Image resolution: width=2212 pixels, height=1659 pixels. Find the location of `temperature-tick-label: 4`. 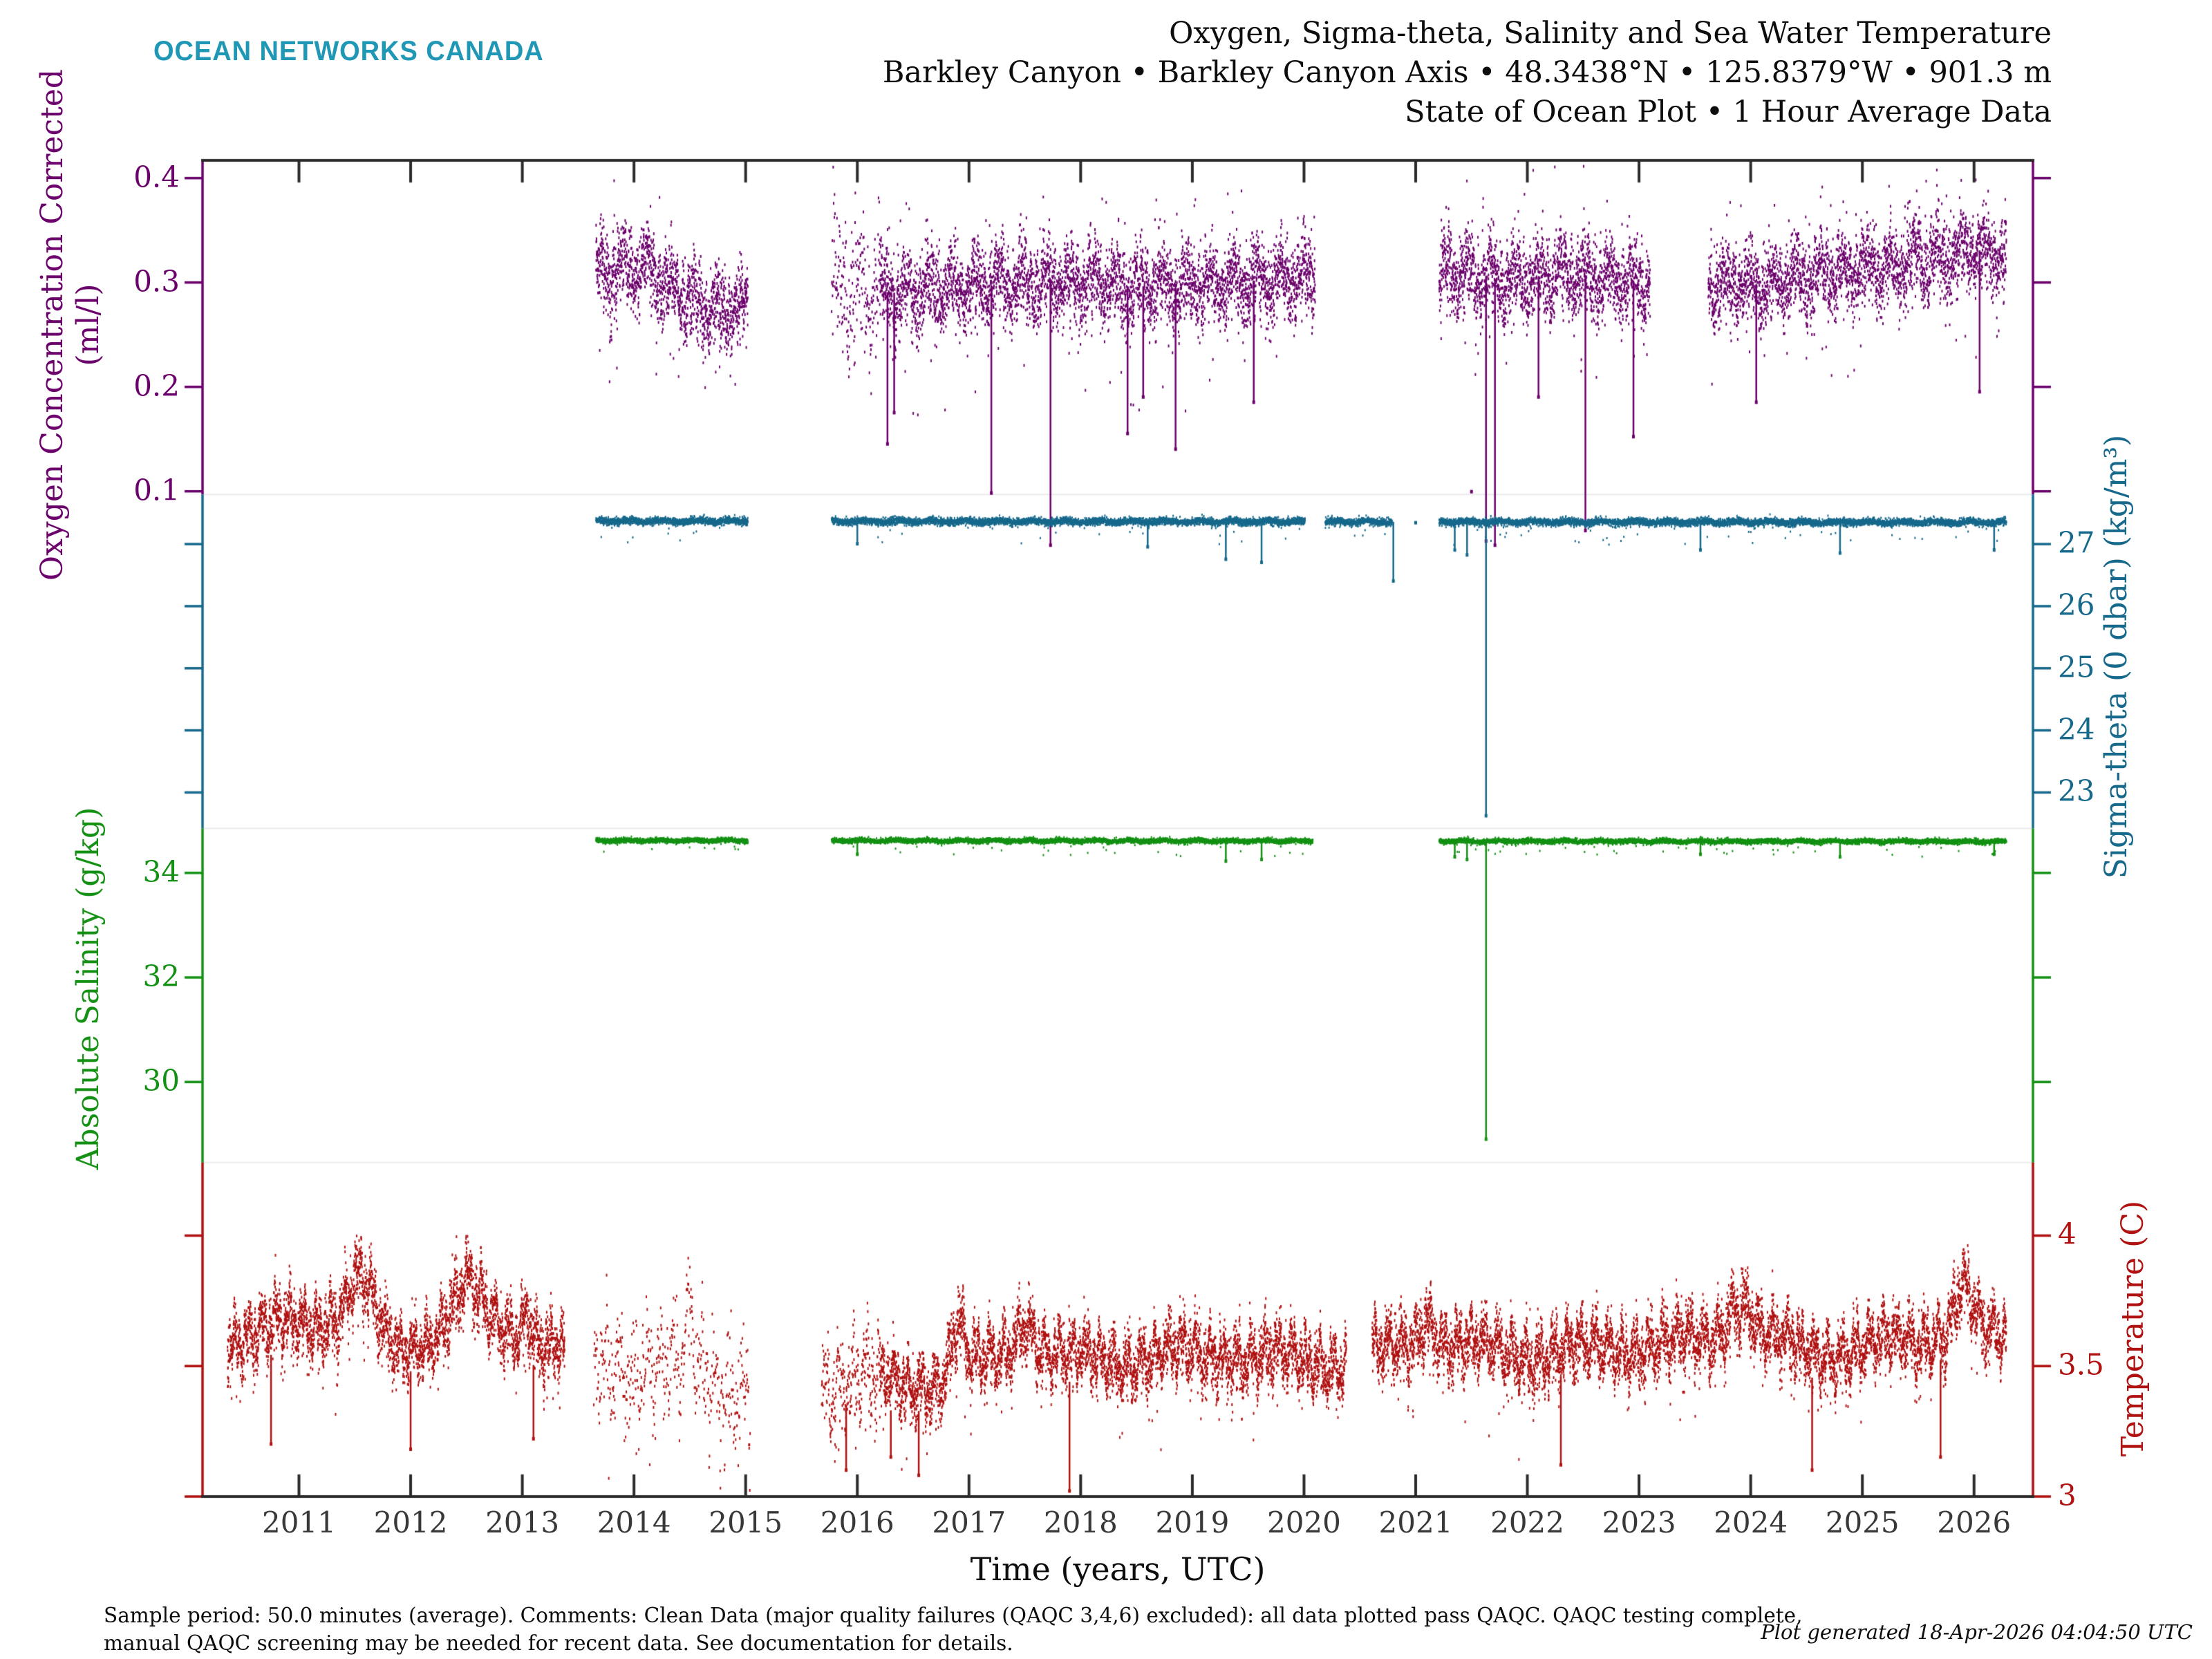

temperature-tick-label: 4 is located at coordinates (2067, 1234).